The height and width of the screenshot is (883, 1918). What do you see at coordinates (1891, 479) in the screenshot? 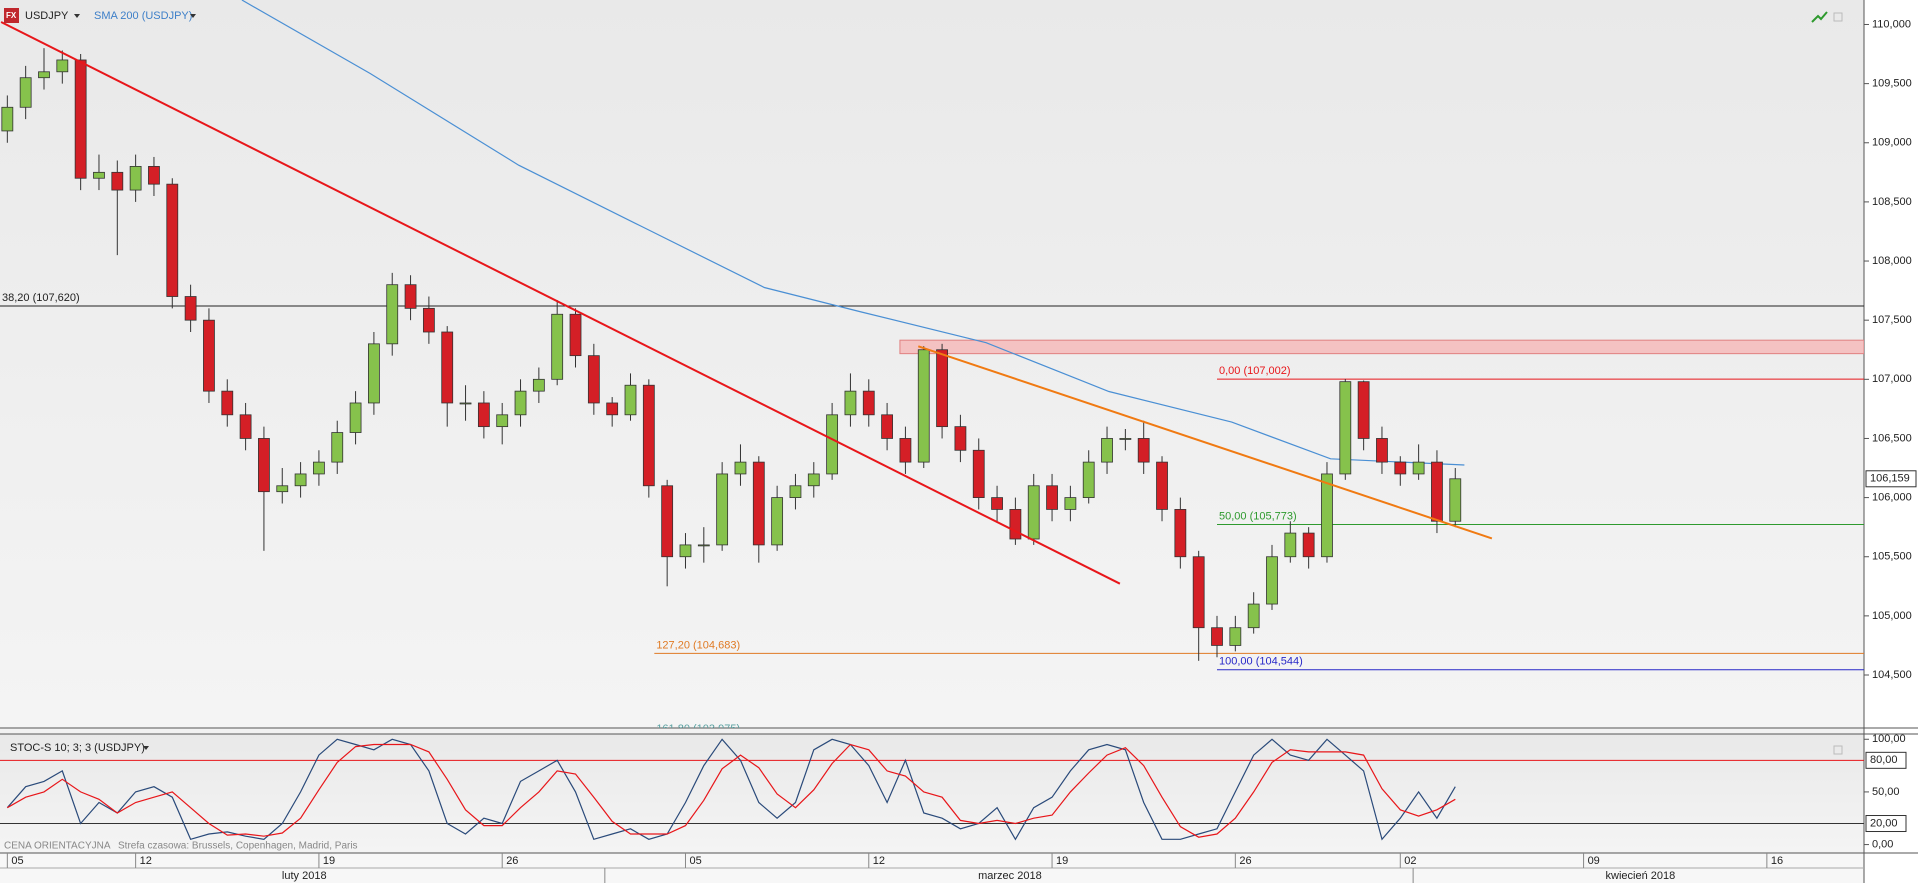
I see `last-price-box` at bounding box center [1891, 479].